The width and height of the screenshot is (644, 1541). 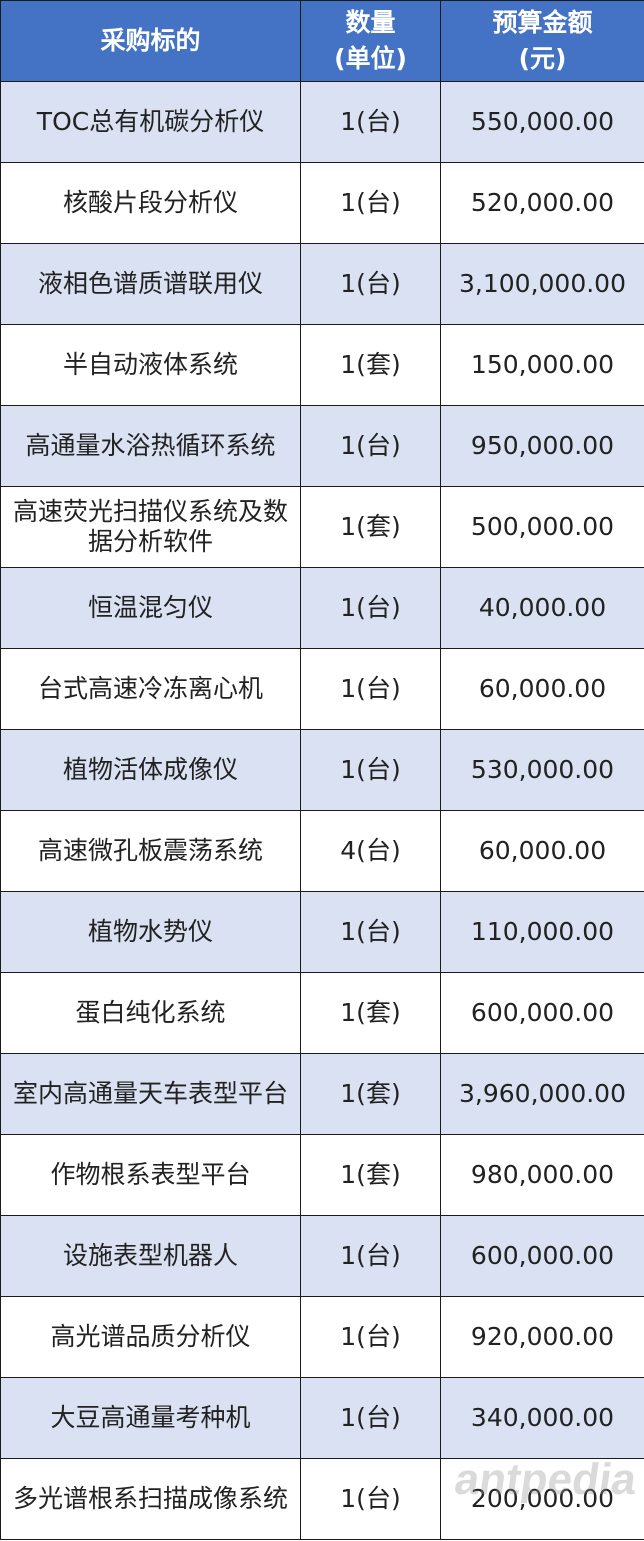 I want to click on item-name-cell: TOC总有机碳分析仪, so click(x=150, y=122).